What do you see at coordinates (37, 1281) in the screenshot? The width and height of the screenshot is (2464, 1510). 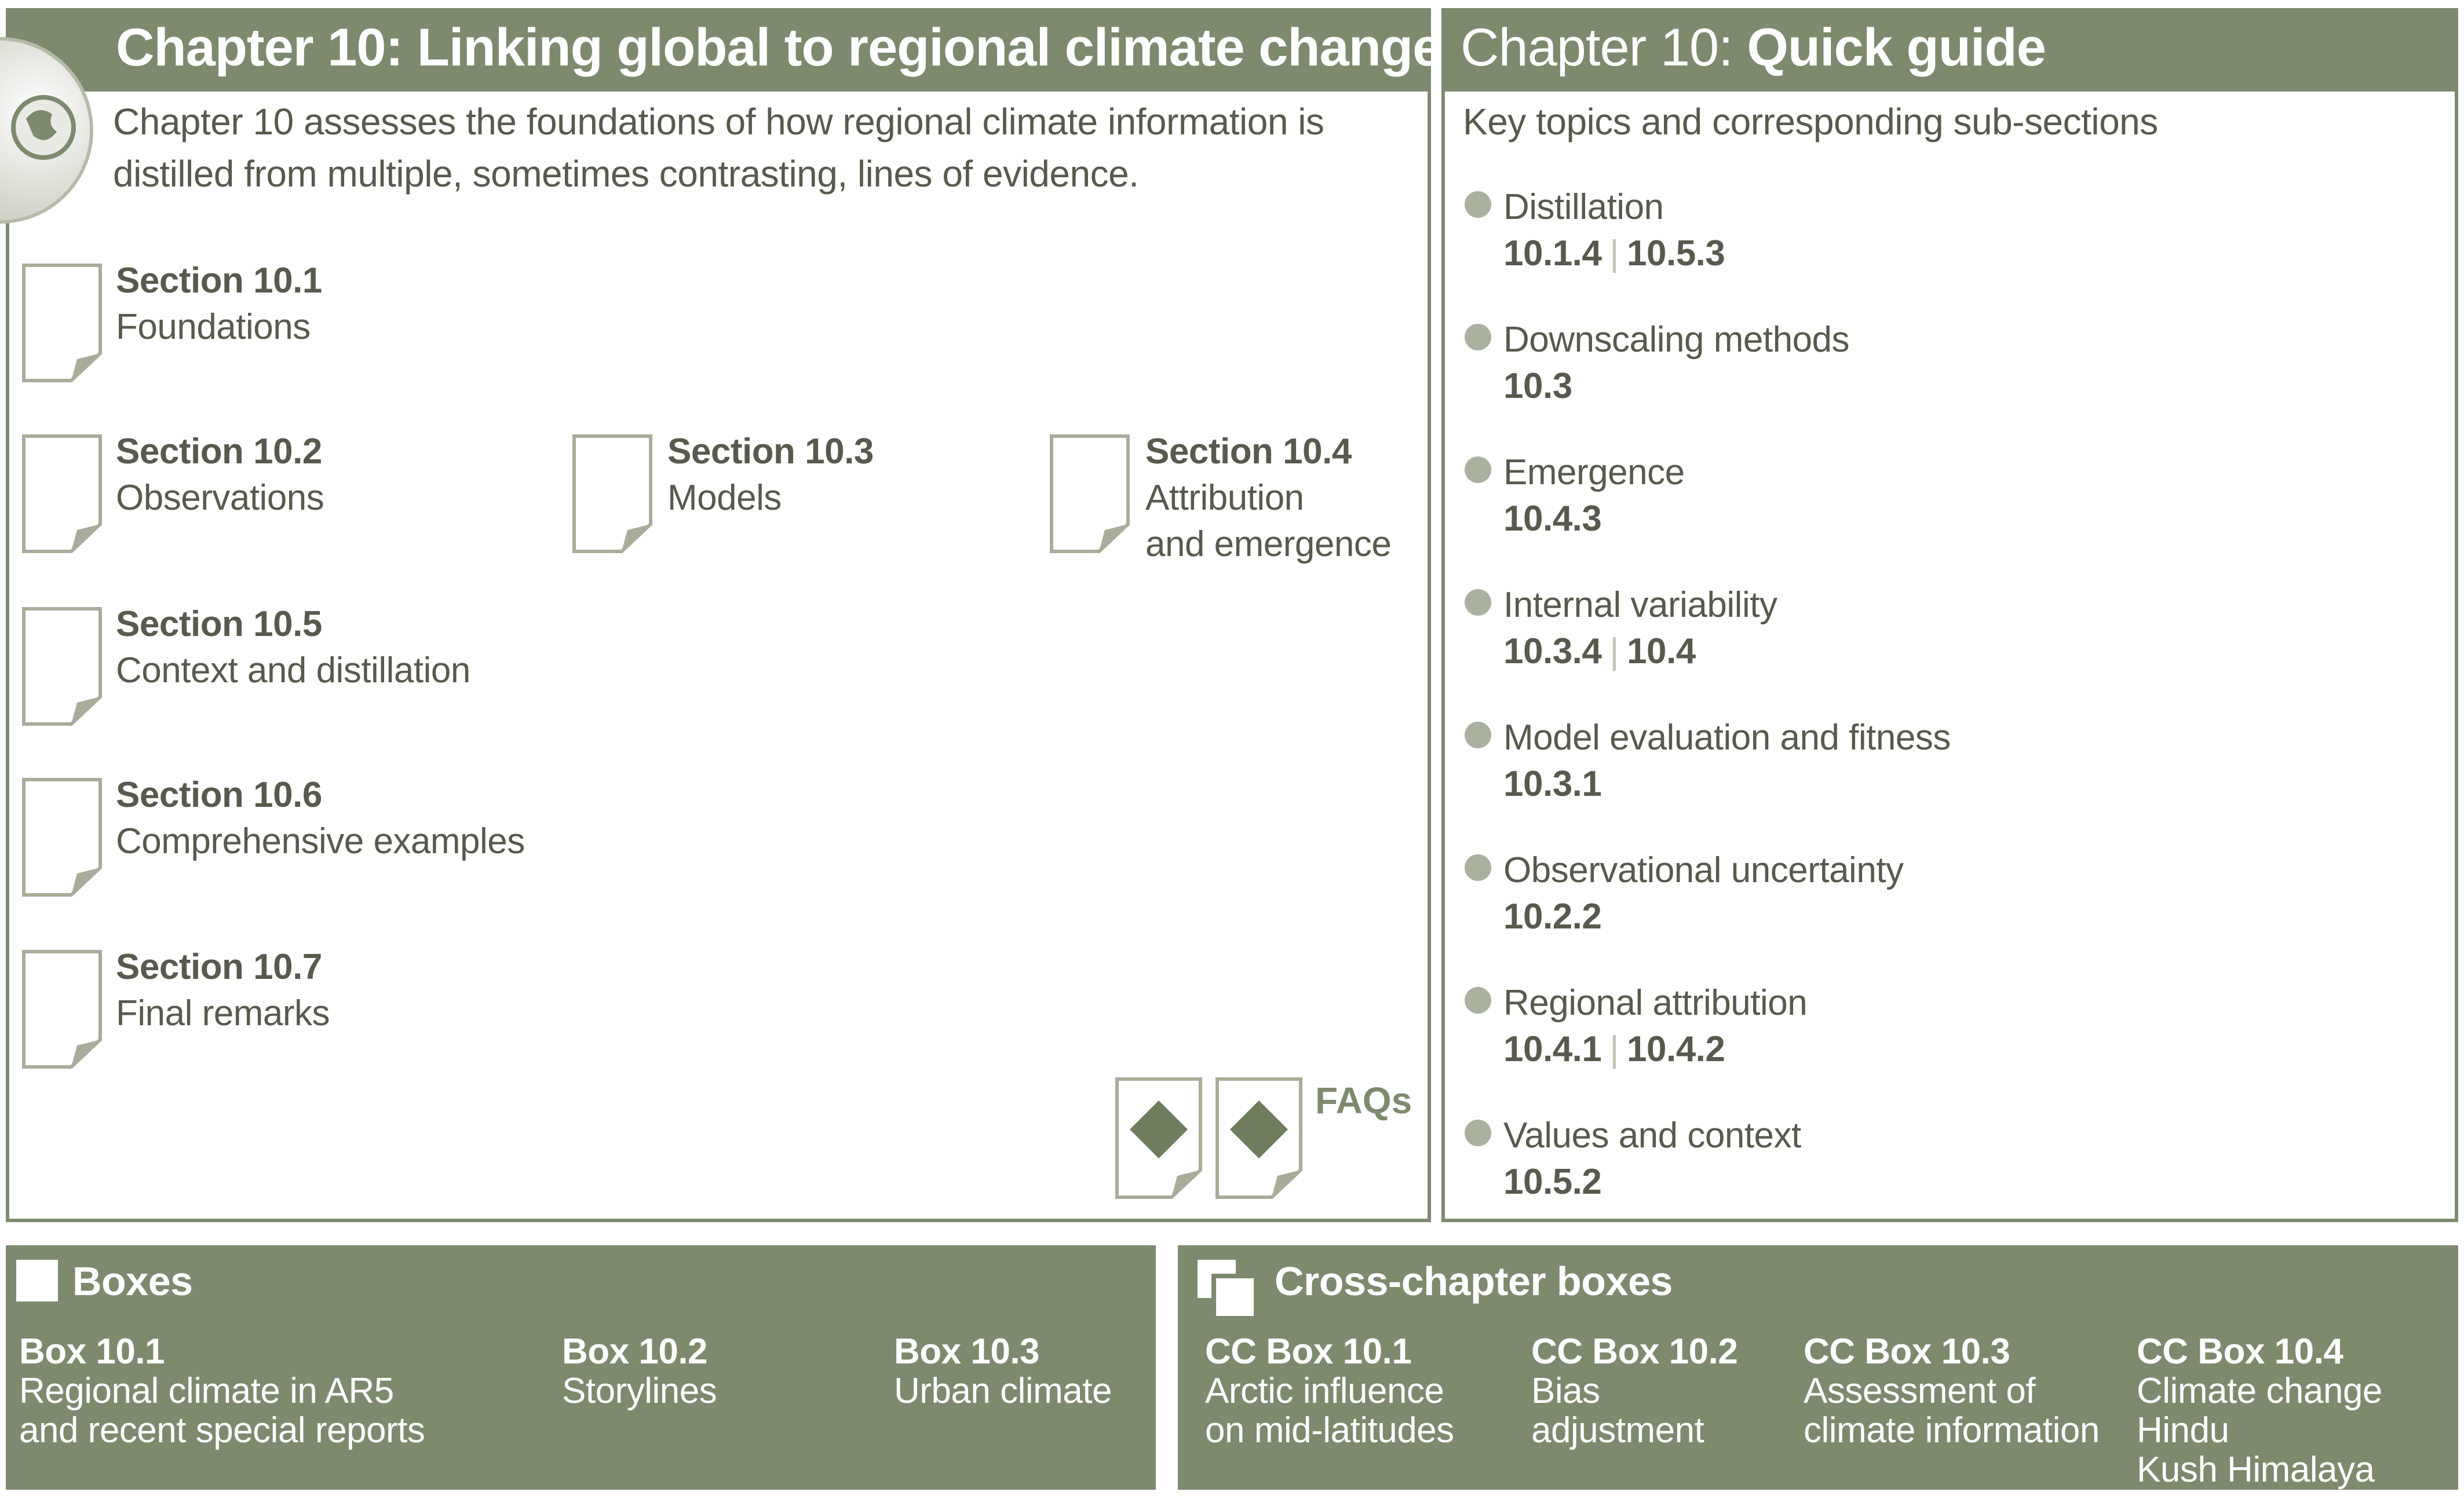 I see `box-icon` at bounding box center [37, 1281].